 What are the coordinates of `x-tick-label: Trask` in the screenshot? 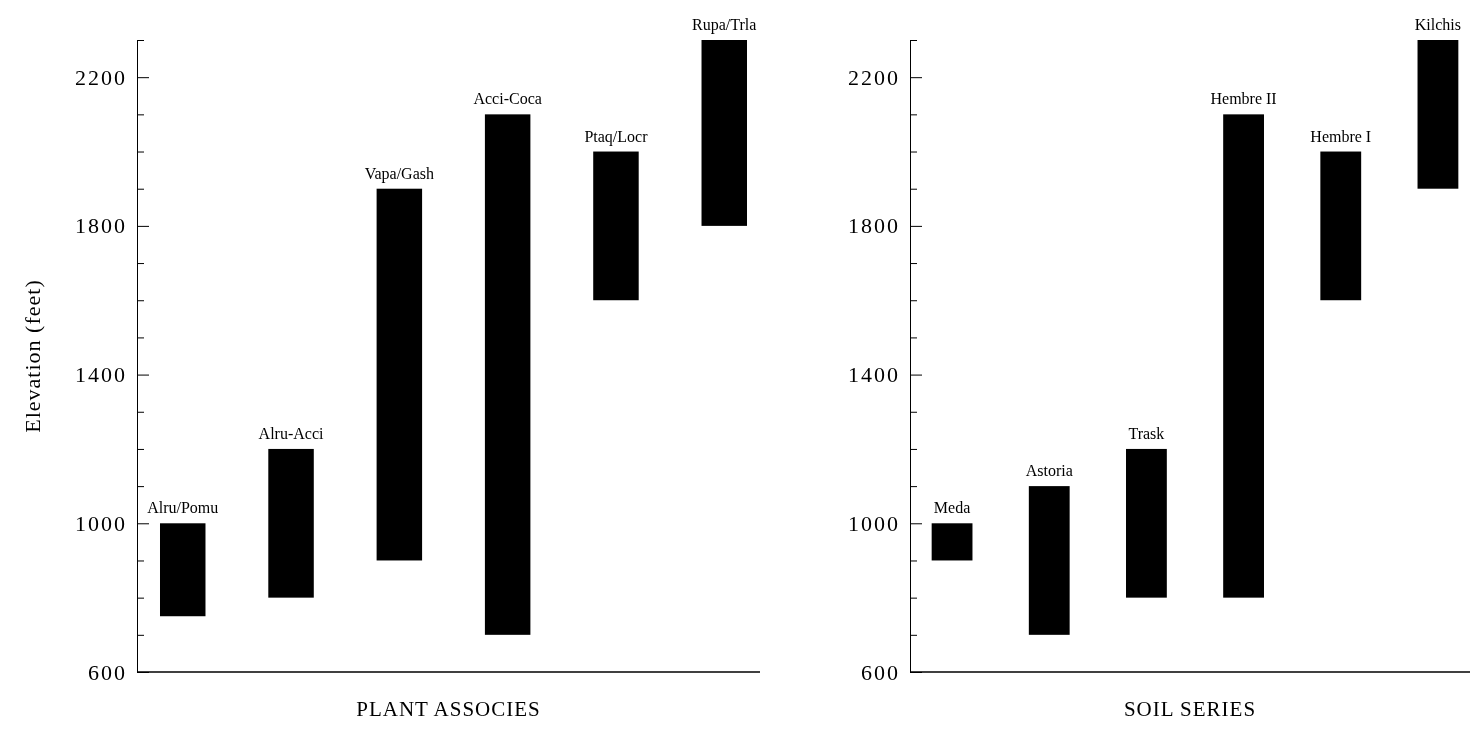 It's located at (1146, 433).